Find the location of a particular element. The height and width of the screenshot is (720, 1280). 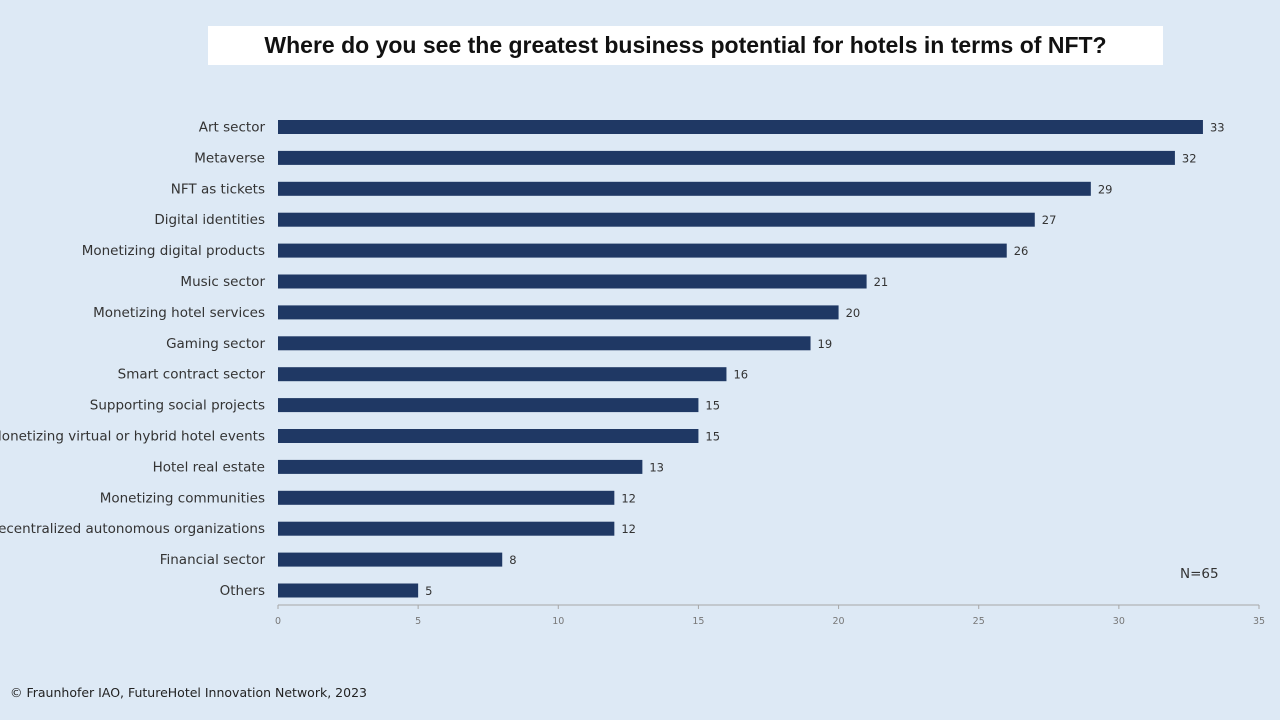

category-label: Gaming sector is located at coordinates (215, 344).